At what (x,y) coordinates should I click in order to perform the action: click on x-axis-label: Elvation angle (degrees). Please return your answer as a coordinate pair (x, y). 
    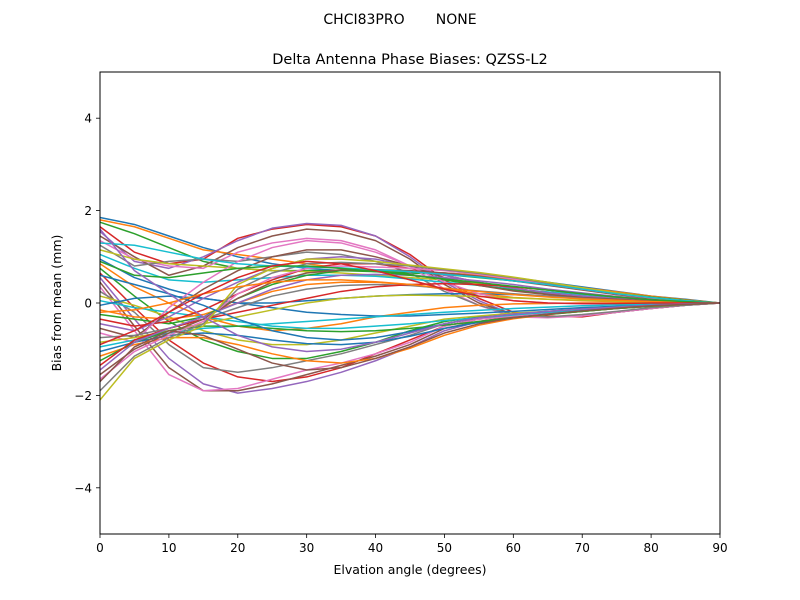
    Looking at the image, I should click on (409, 569).